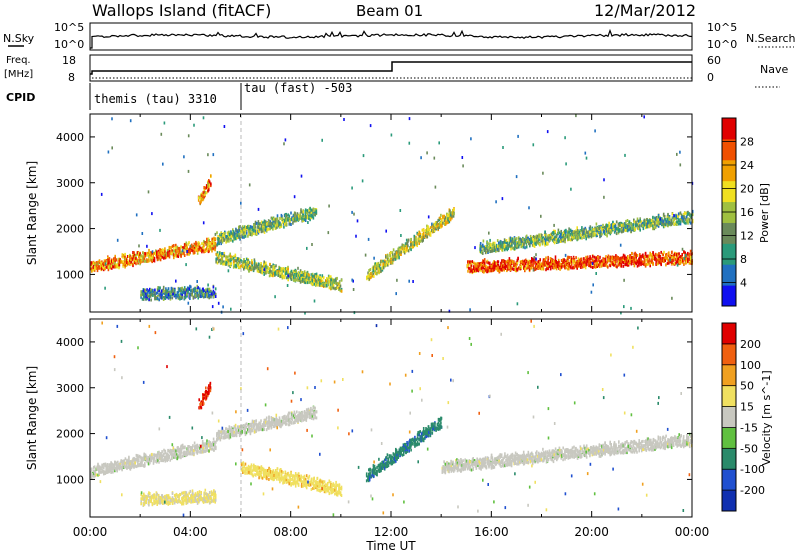 The width and height of the screenshot is (800, 554). I want to click on freq-unit: [MHz], so click(18, 74).